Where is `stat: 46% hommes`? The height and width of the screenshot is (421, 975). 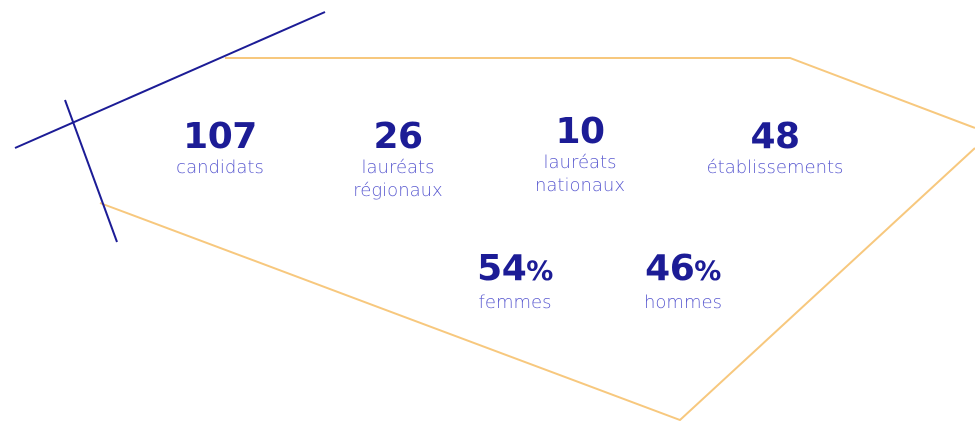 stat: 46% hommes is located at coordinates (683, 282).